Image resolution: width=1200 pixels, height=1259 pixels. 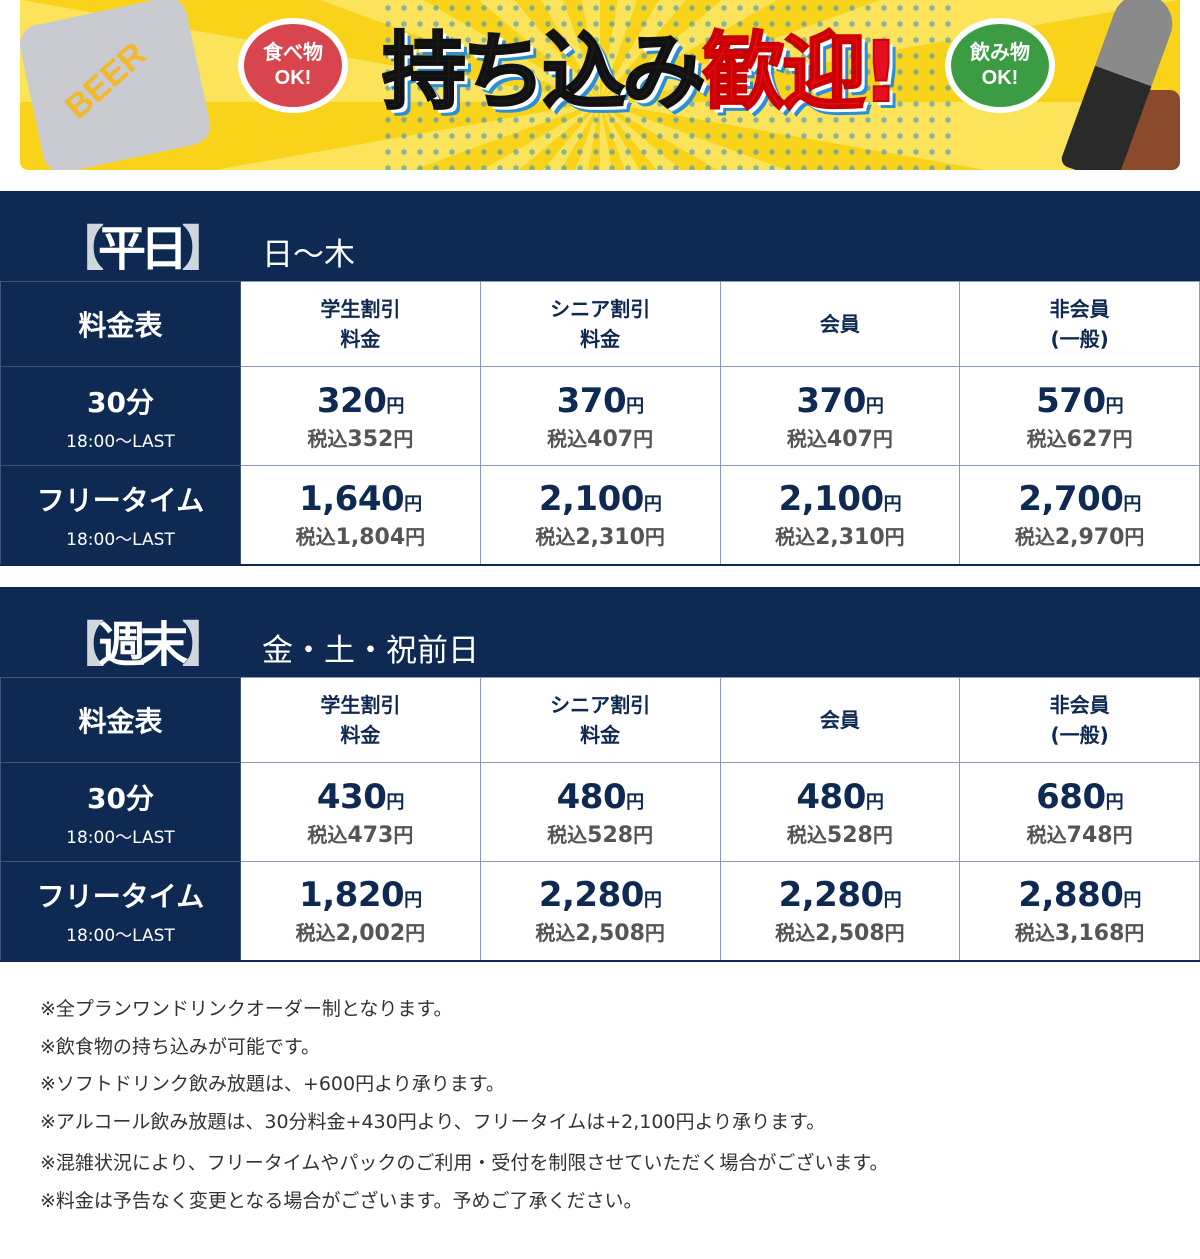 I want to click on tax-included-price: 税込627円, so click(x=1079, y=437).